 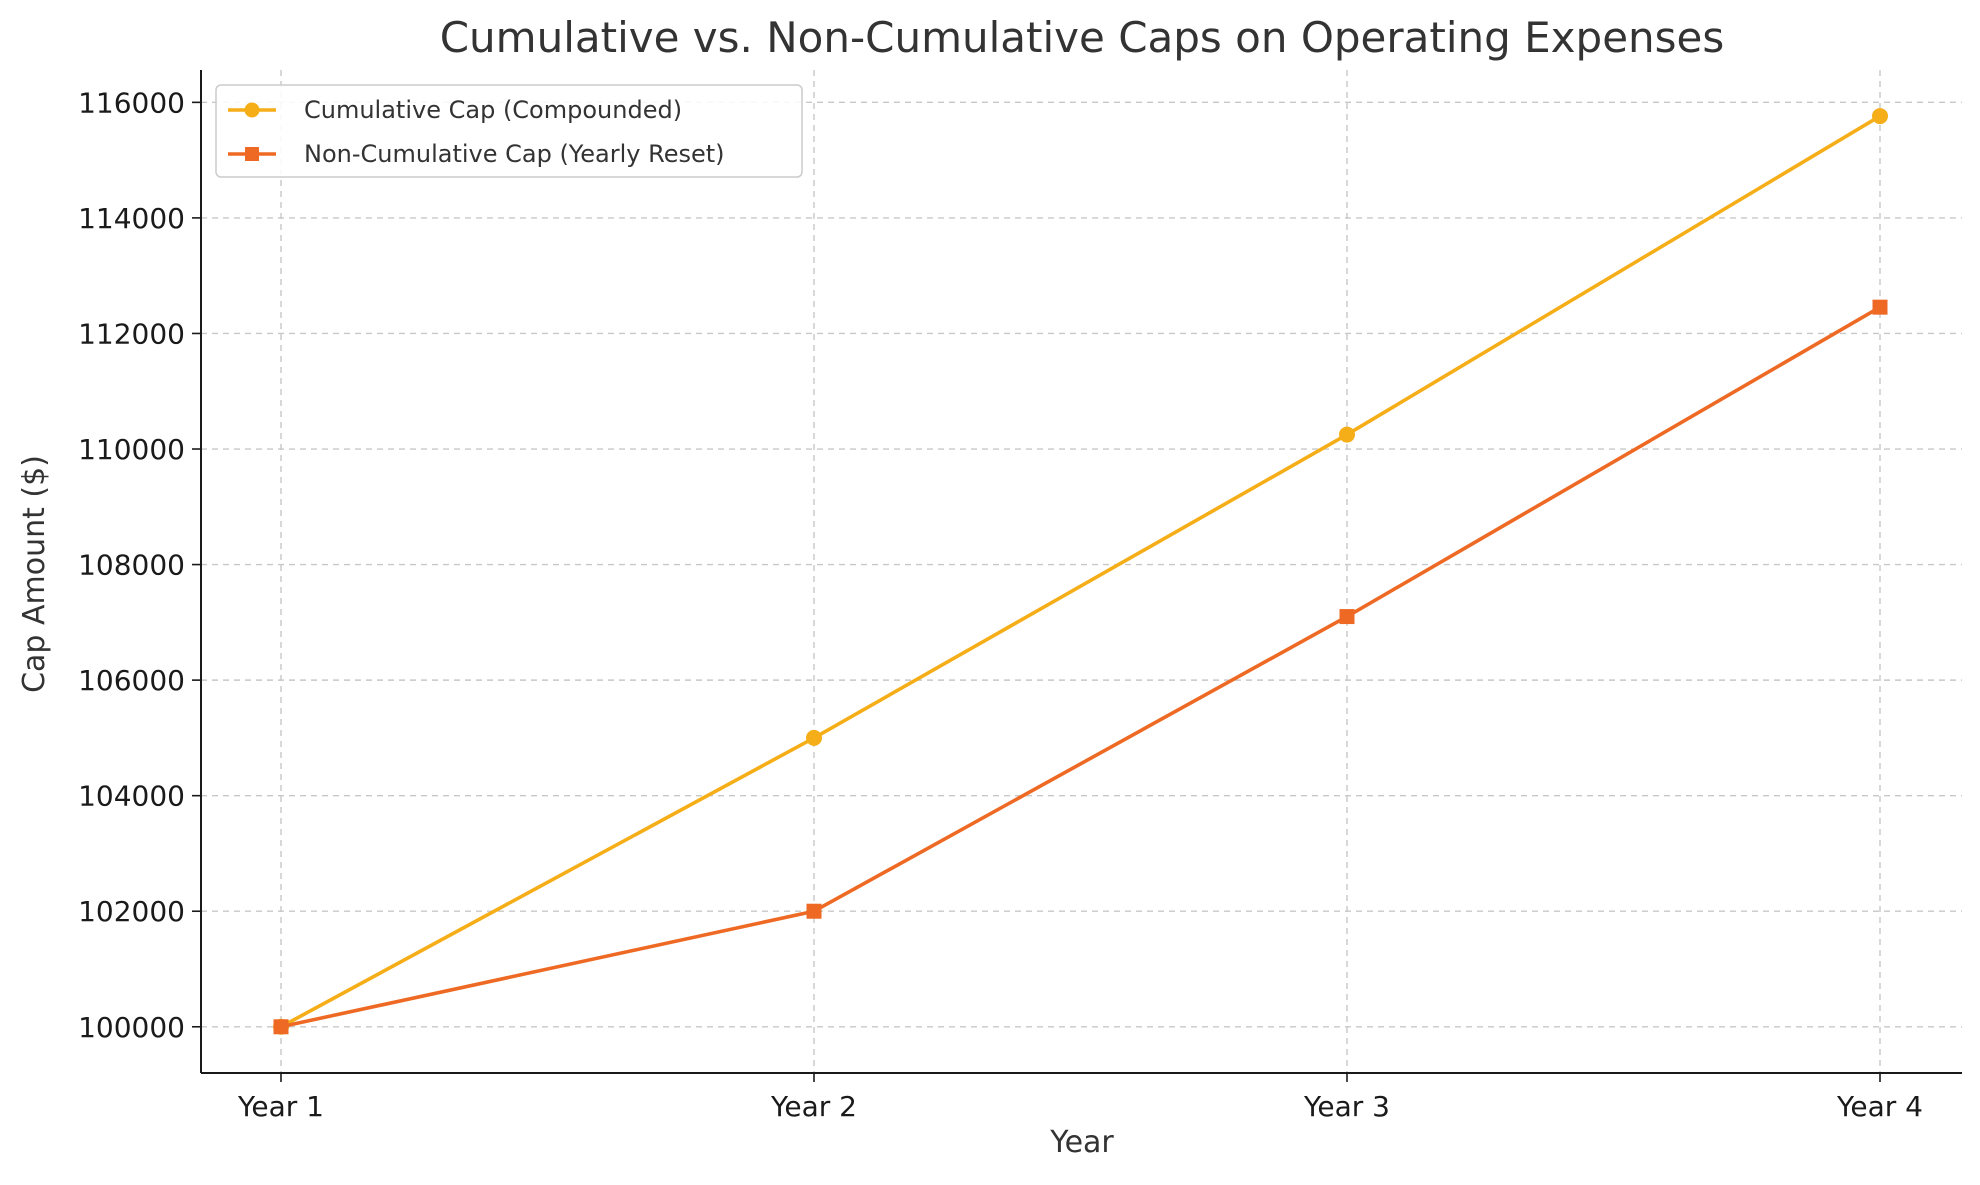 What do you see at coordinates (131, 796) in the screenshot?
I see `y-tick-label: 104000` at bounding box center [131, 796].